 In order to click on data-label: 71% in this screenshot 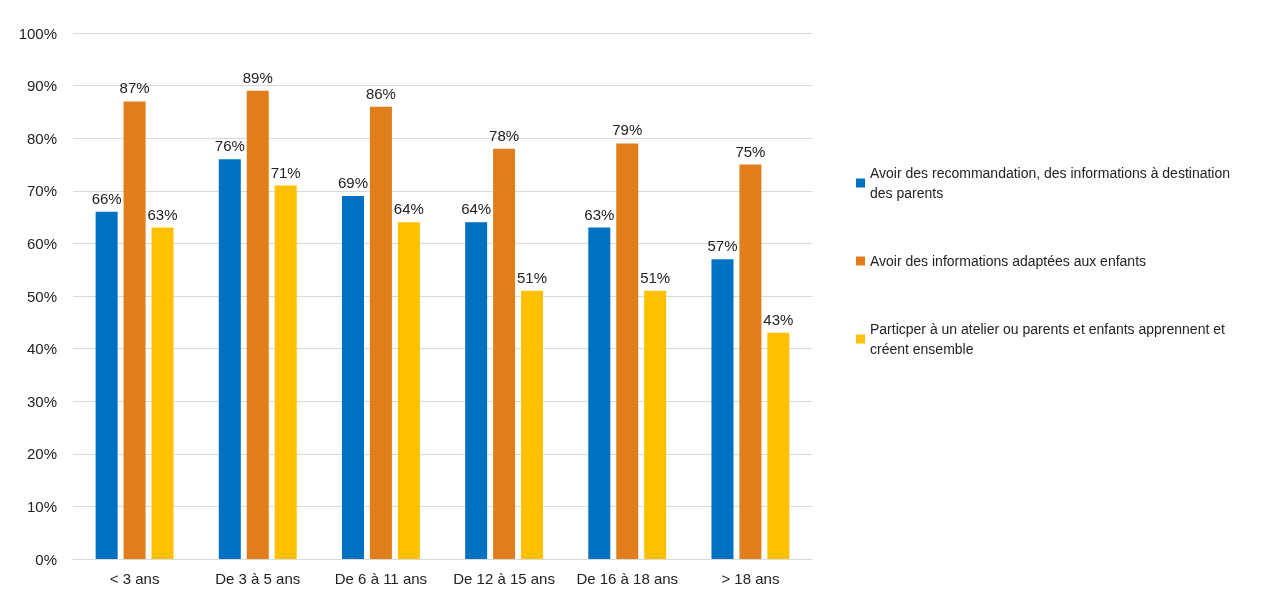, I will do `click(285, 172)`.